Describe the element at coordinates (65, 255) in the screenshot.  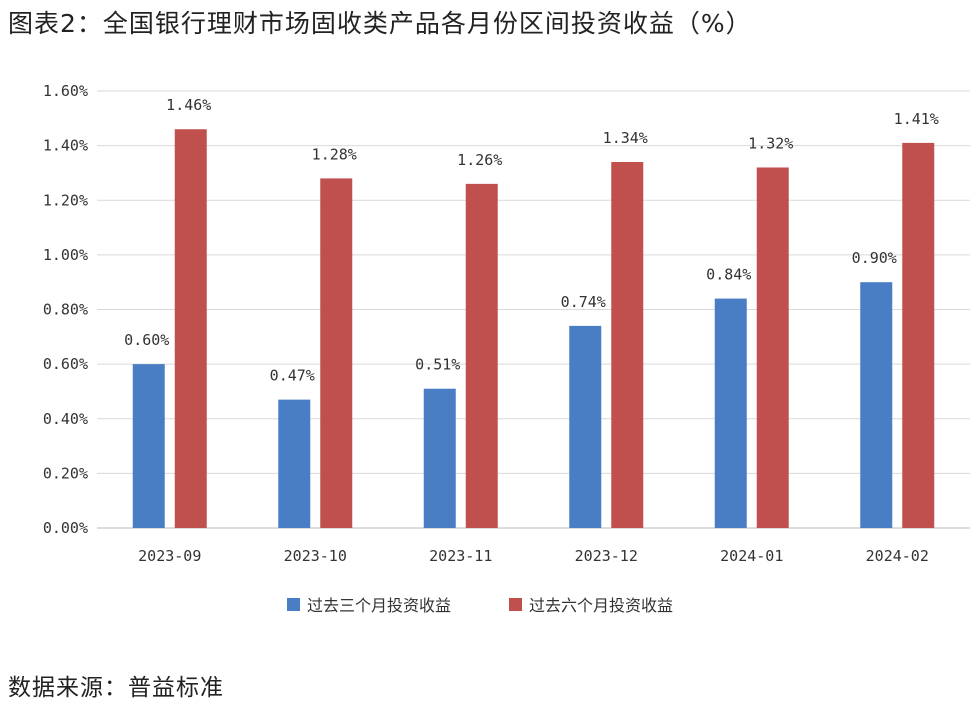
I see `y-tick-label: 1.00%` at that location.